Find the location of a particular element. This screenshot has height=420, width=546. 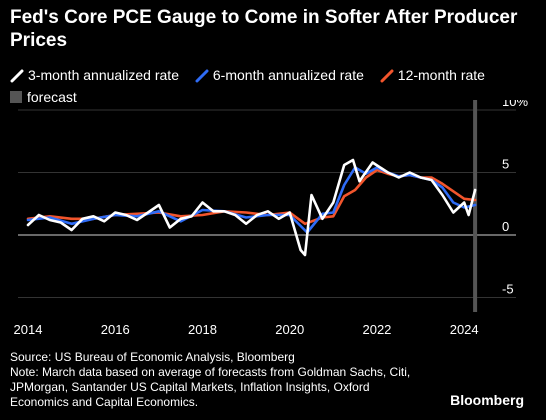

x-tick-label: 2022 is located at coordinates (376, 329).